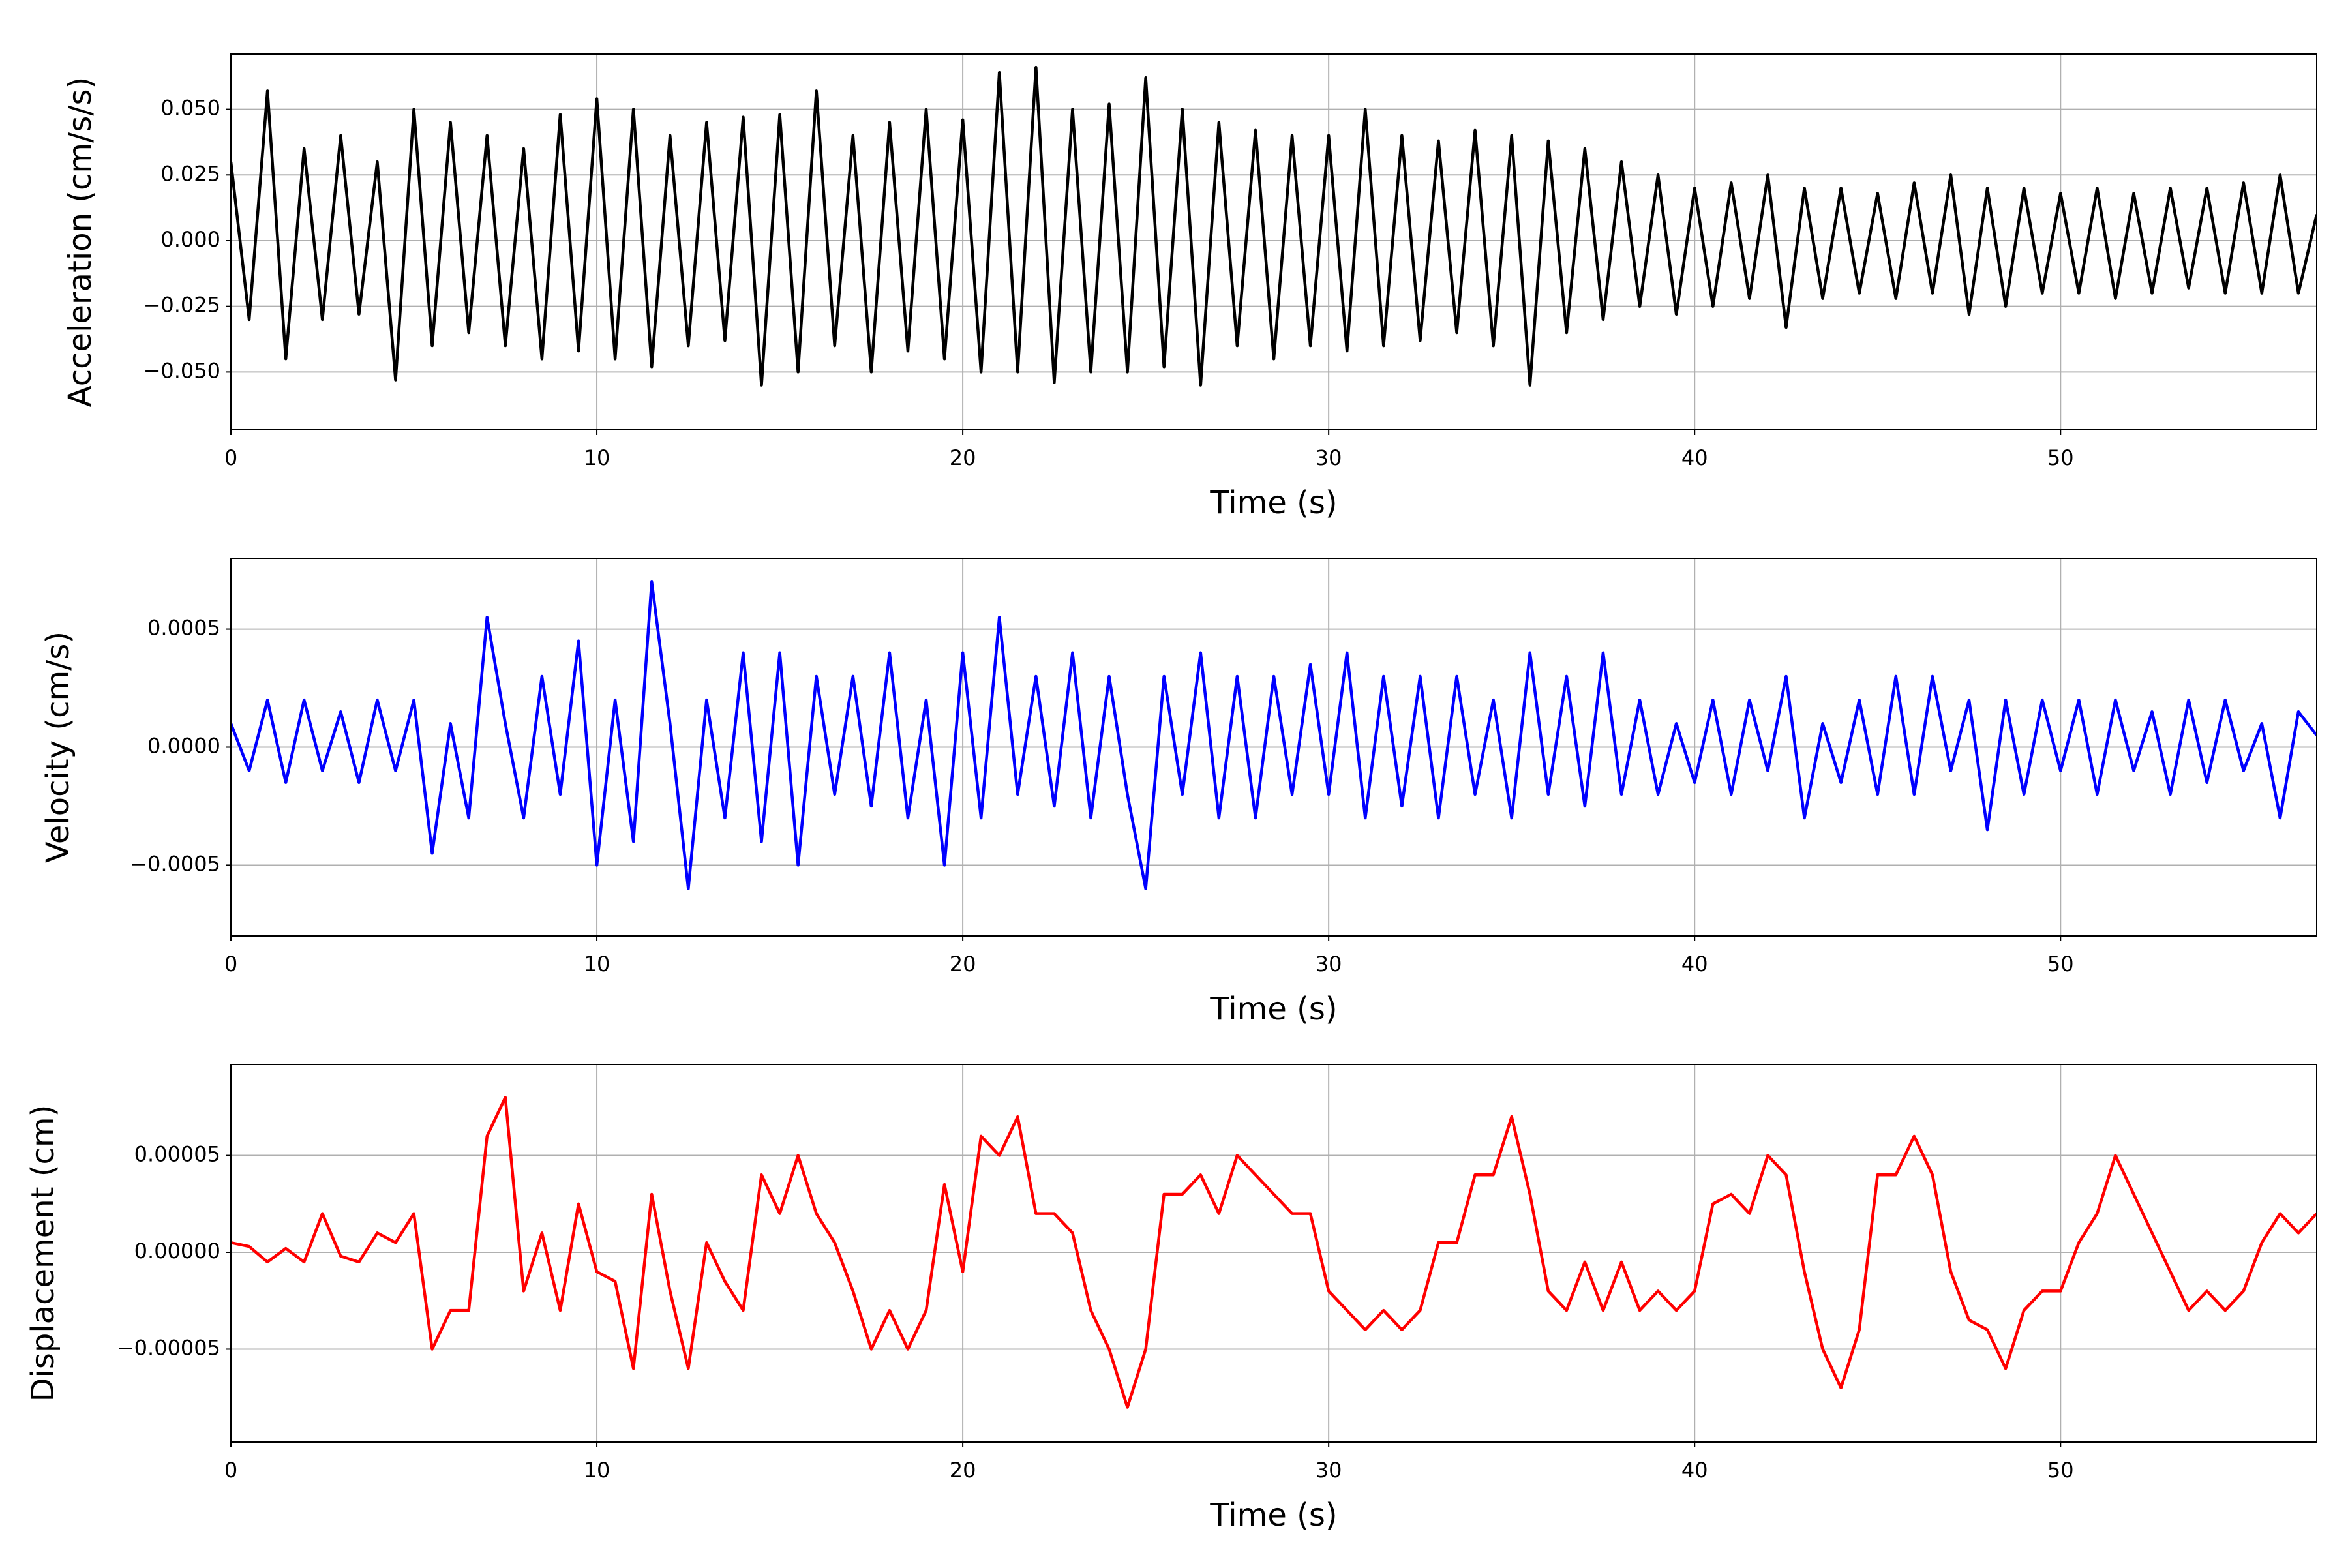 This screenshot has height=1568, width=2348. I want to click on y-tick-label: 0.025, so click(190, 173).